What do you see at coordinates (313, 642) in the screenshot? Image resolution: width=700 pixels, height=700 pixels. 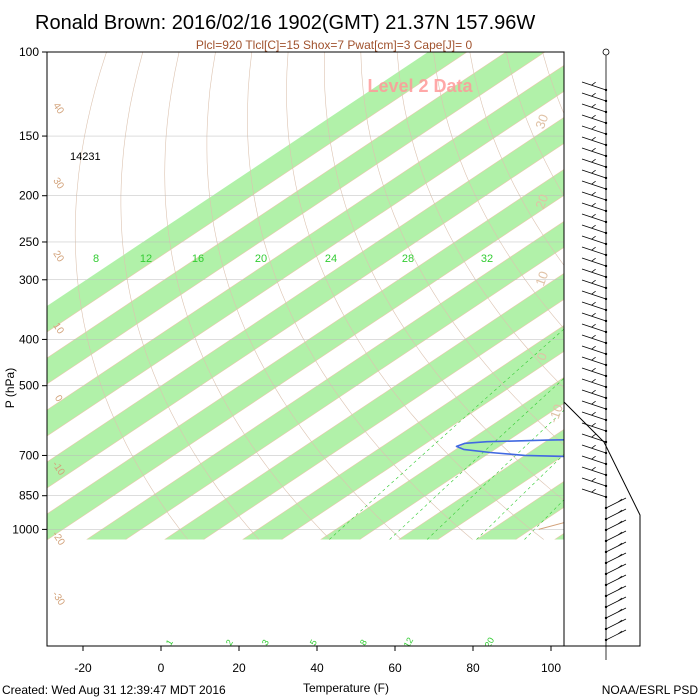 I see `mixing-ratio-label: 5` at bounding box center [313, 642].